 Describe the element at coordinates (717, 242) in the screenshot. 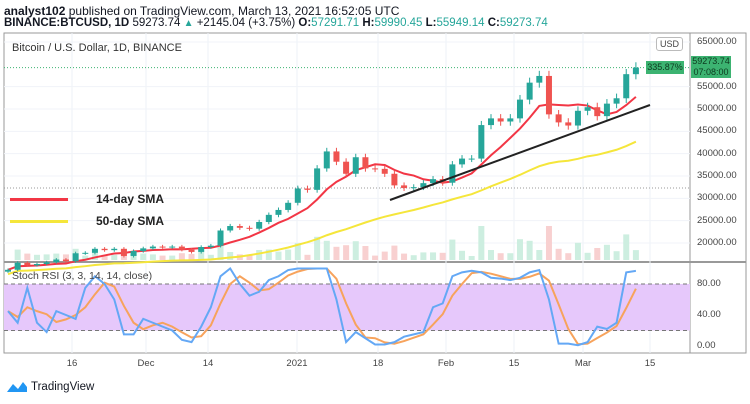

I see `y-tick-label: 20000.00` at that location.